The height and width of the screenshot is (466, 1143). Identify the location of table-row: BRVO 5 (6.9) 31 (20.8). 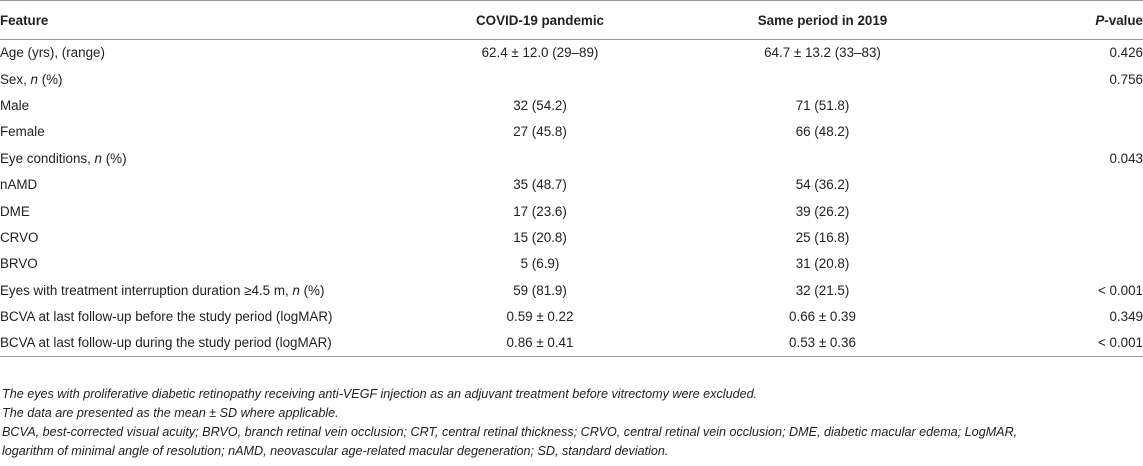
(571, 264).